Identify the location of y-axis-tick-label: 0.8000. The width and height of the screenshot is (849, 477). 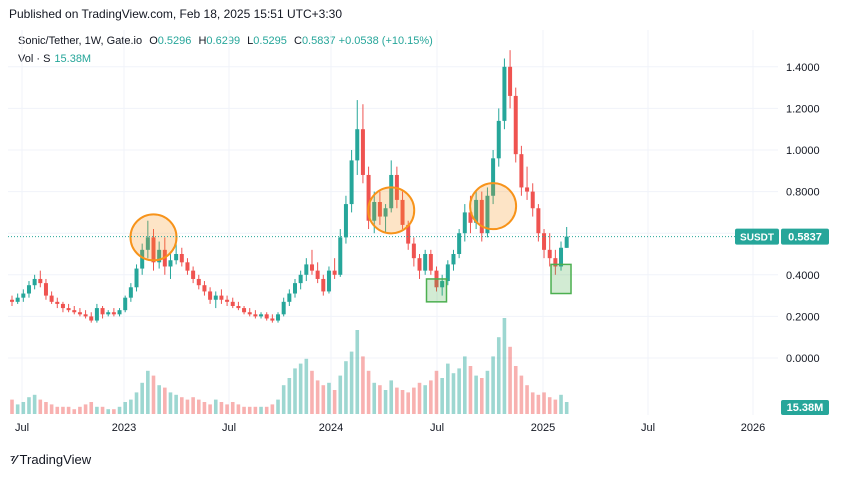
(803, 193).